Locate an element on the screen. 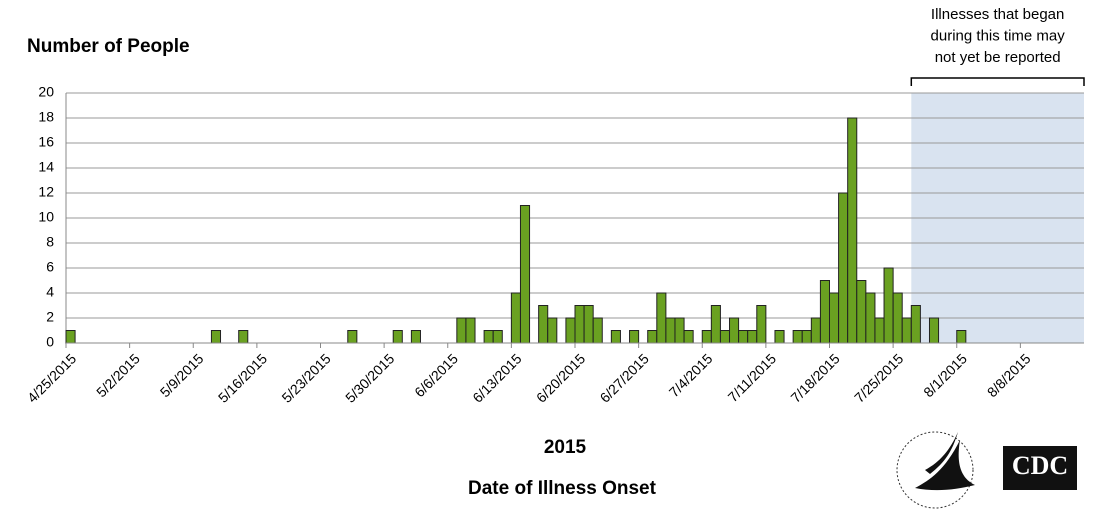 Image resolution: width=1095 pixels, height=512 pixels. x-tick-label: 7/4/2015 is located at coordinates (691, 375).